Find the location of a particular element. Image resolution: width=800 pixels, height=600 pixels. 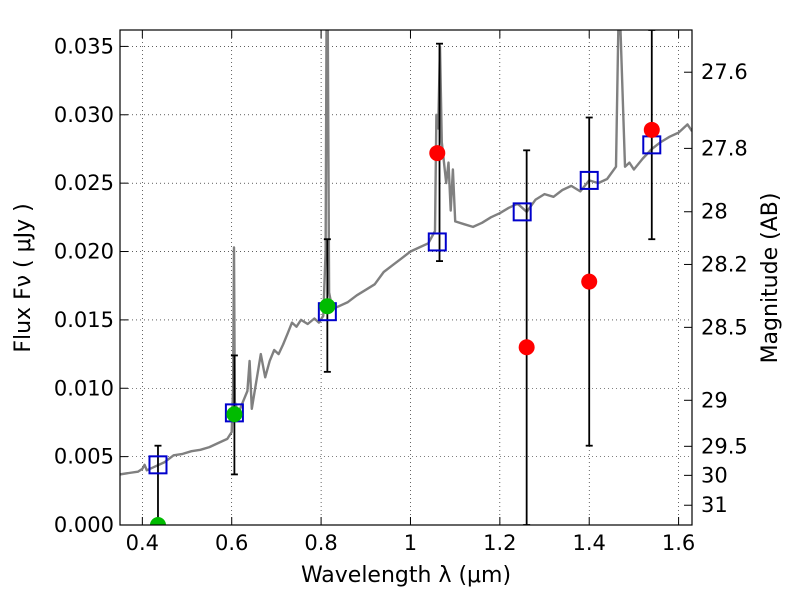

x-tick-label: 0.6 is located at coordinates (231, 543).